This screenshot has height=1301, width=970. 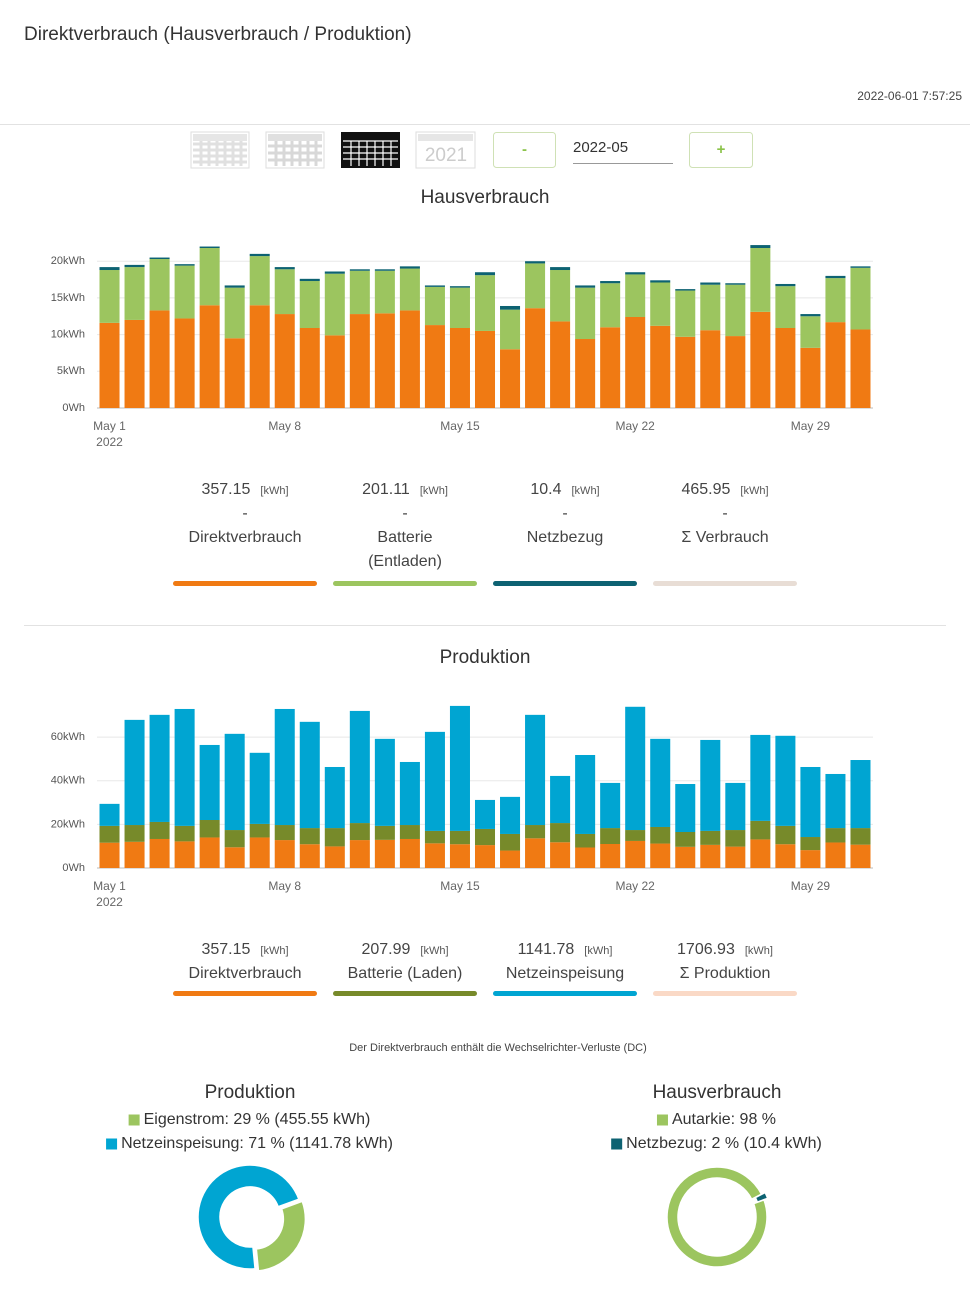 I want to click on total-item: 465.95 [kWh] - Σ Verbrauch, so click(x=725, y=532).